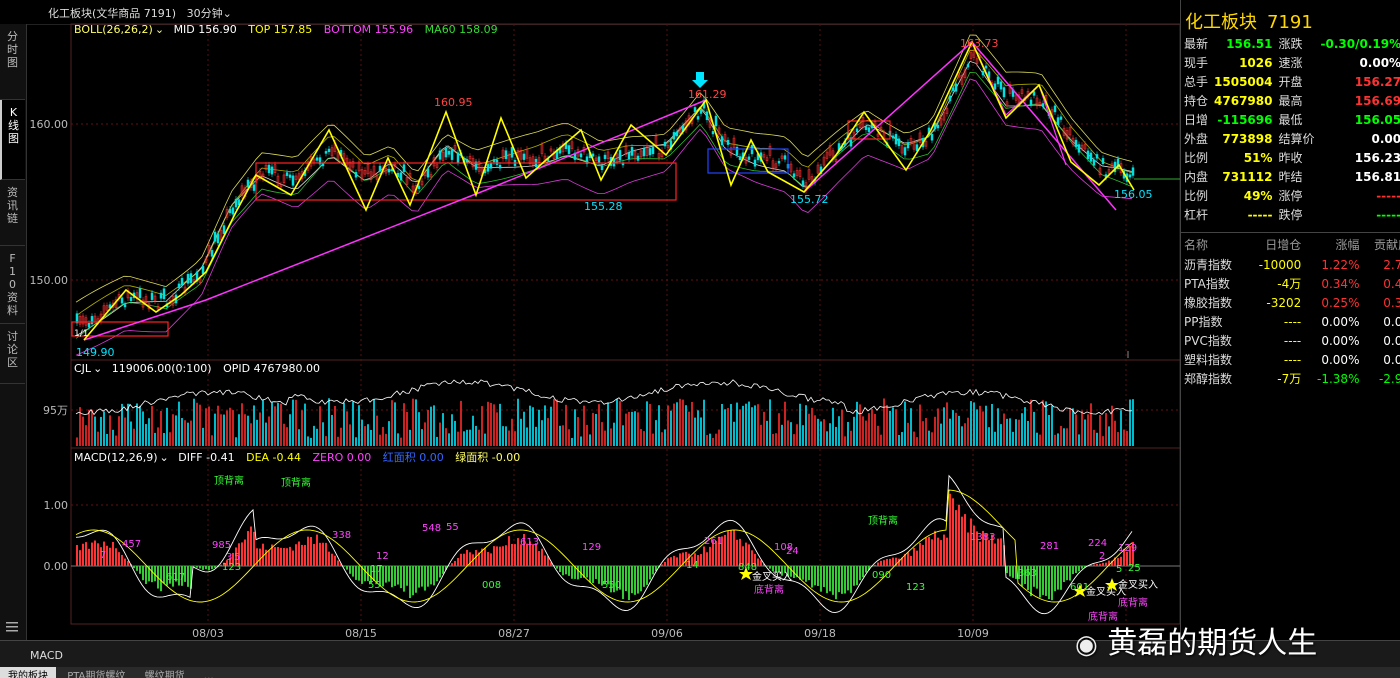 This screenshot has width=1400, height=678. What do you see at coordinates (1290, 340) in the screenshot?
I see `index-row: PVC指数----0.00%0.00` at bounding box center [1290, 340].